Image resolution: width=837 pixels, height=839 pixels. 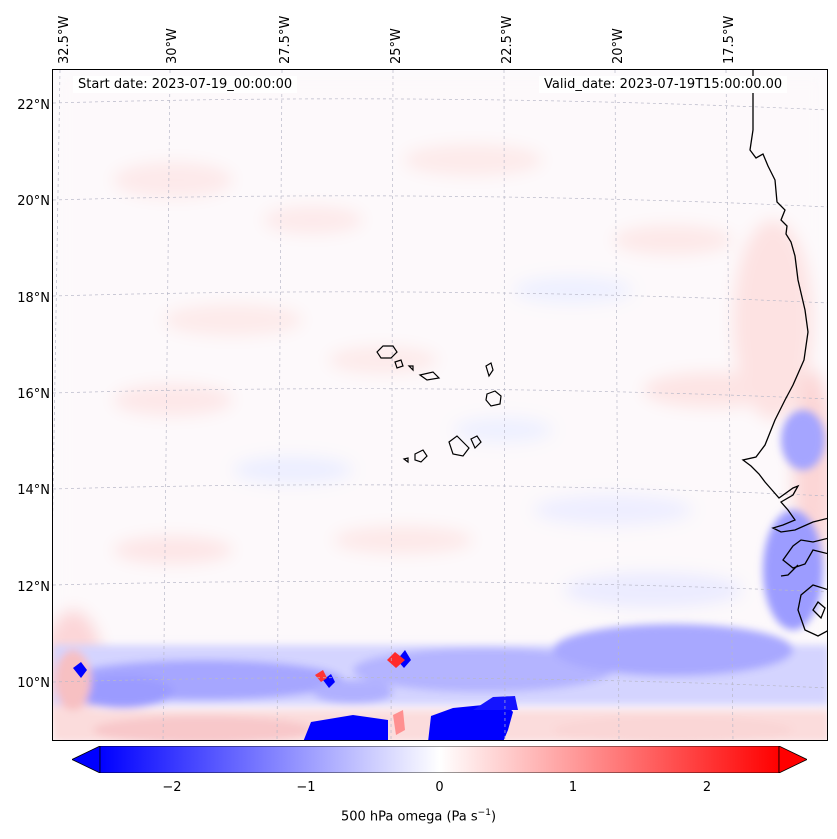 What do you see at coordinates (663, 84) in the screenshot?
I see `valid-date-label: Valid_date: 2023-07-19T15:00:00.00` at bounding box center [663, 84].